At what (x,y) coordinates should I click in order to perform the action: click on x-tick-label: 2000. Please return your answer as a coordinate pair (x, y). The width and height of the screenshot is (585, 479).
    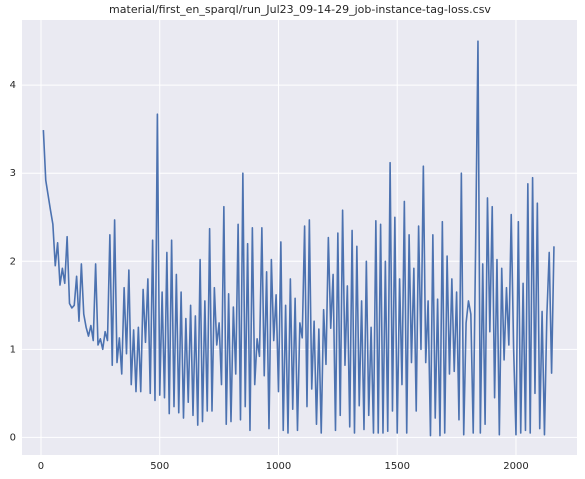
    Looking at the image, I should click on (515, 466).